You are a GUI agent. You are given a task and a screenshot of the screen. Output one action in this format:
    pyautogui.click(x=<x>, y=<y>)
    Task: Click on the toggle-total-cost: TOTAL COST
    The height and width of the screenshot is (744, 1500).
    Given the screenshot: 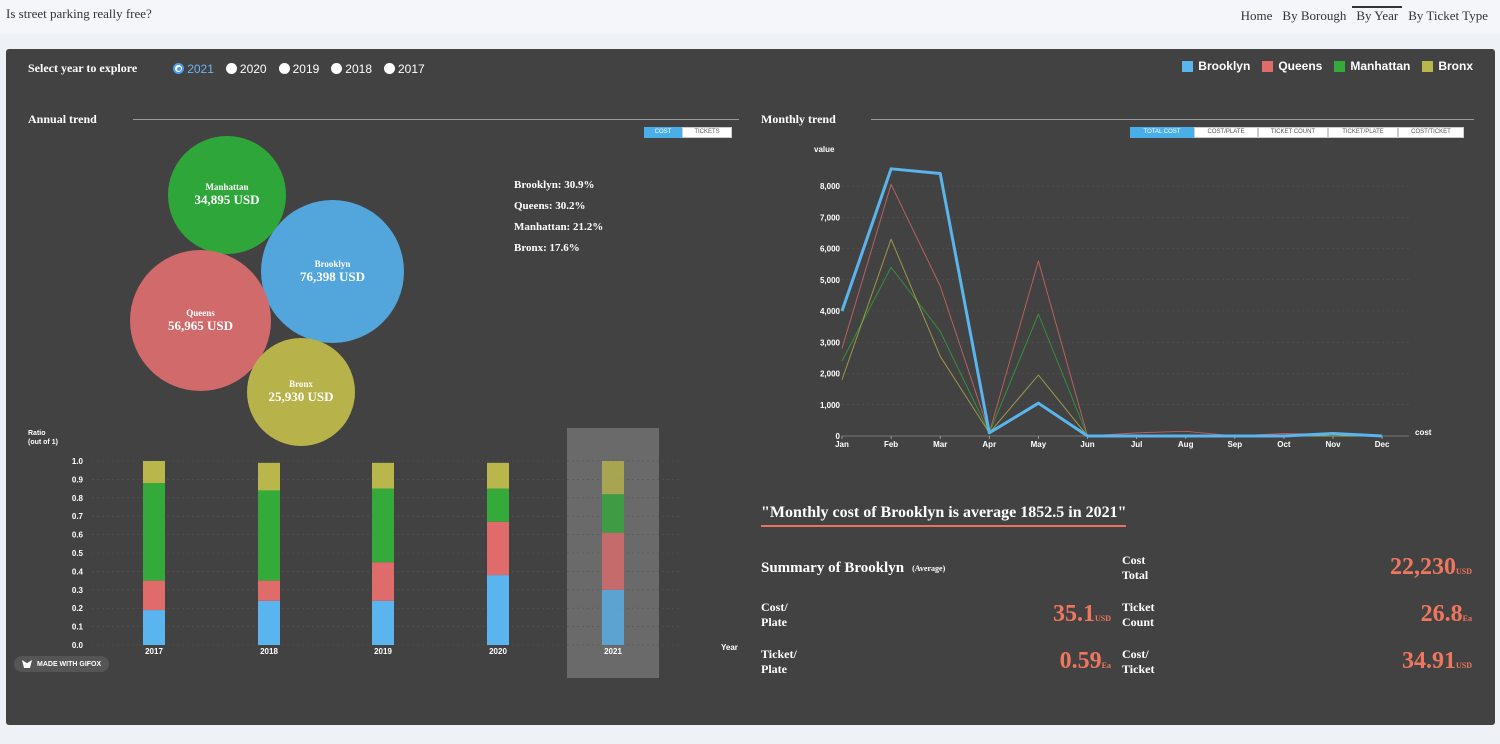 What is the action you would take?
    pyautogui.click(x=1162, y=132)
    